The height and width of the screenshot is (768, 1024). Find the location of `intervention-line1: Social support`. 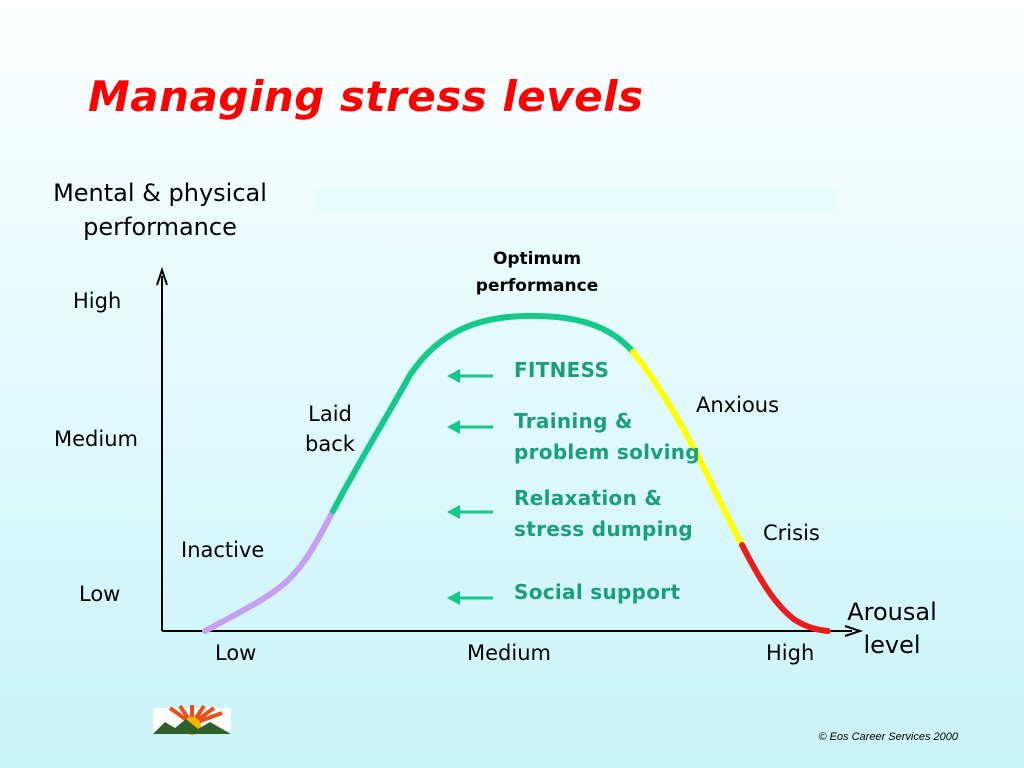

intervention-line1: Social support is located at coordinates (597, 592).